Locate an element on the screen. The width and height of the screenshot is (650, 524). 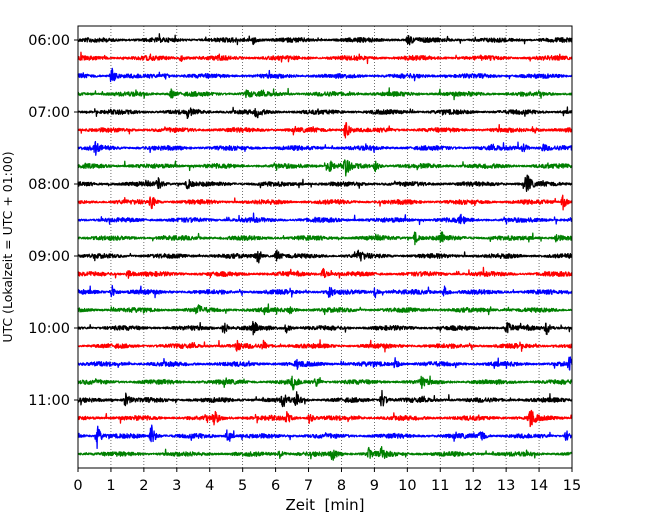
x-tick-label: 9 is located at coordinates (374, 486).